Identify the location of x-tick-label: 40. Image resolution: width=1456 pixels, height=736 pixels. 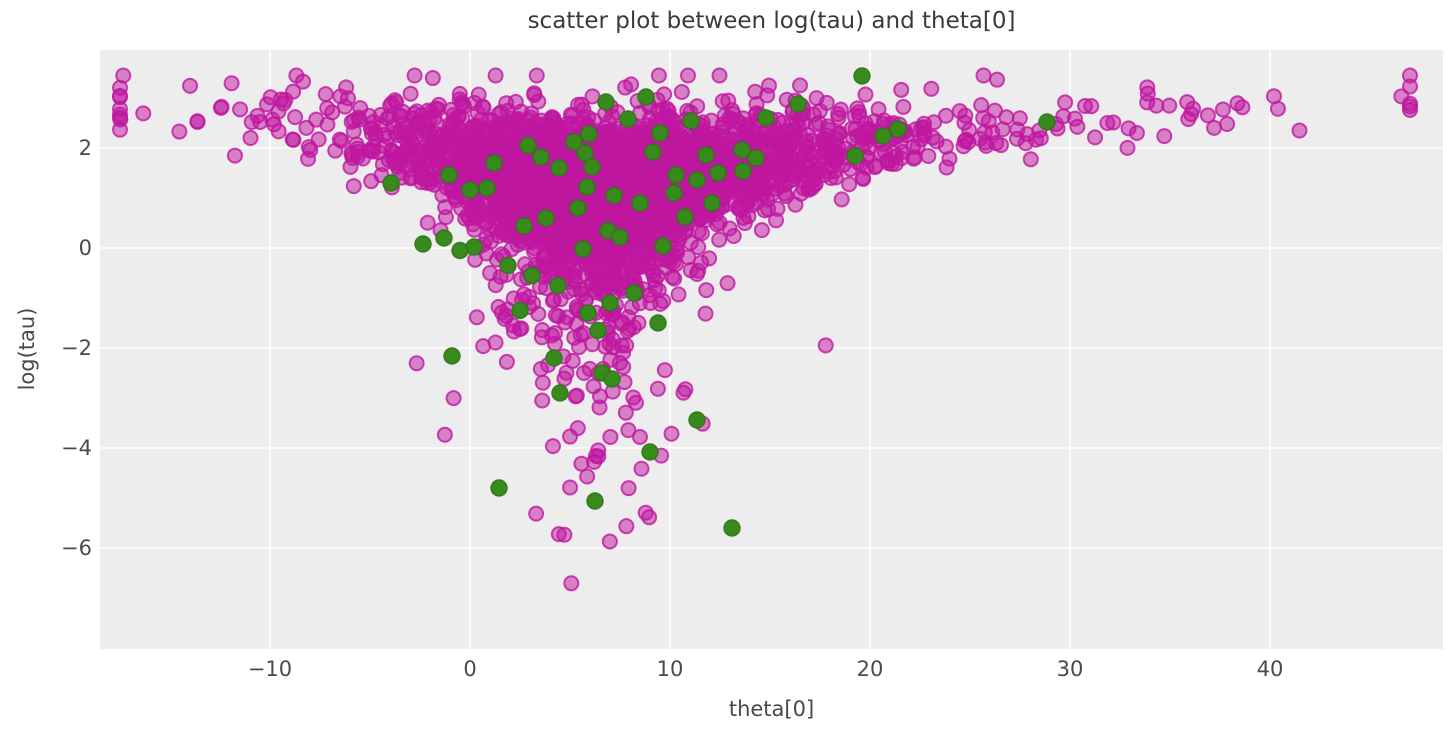
(1270, 669).